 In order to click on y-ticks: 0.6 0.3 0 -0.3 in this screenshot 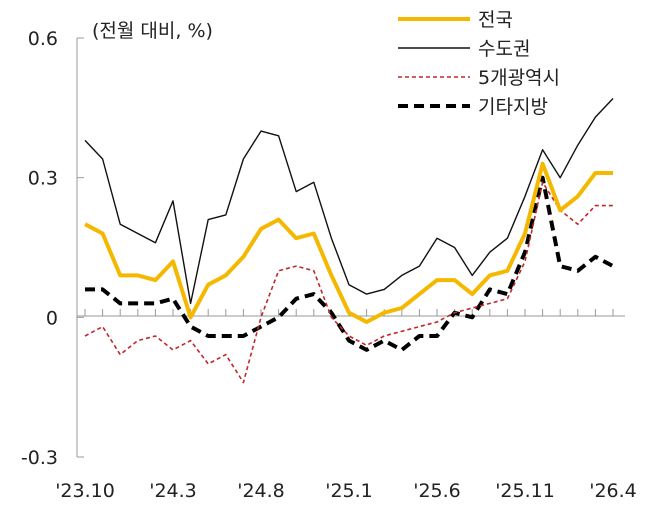, I will do `click(52, 248)`.